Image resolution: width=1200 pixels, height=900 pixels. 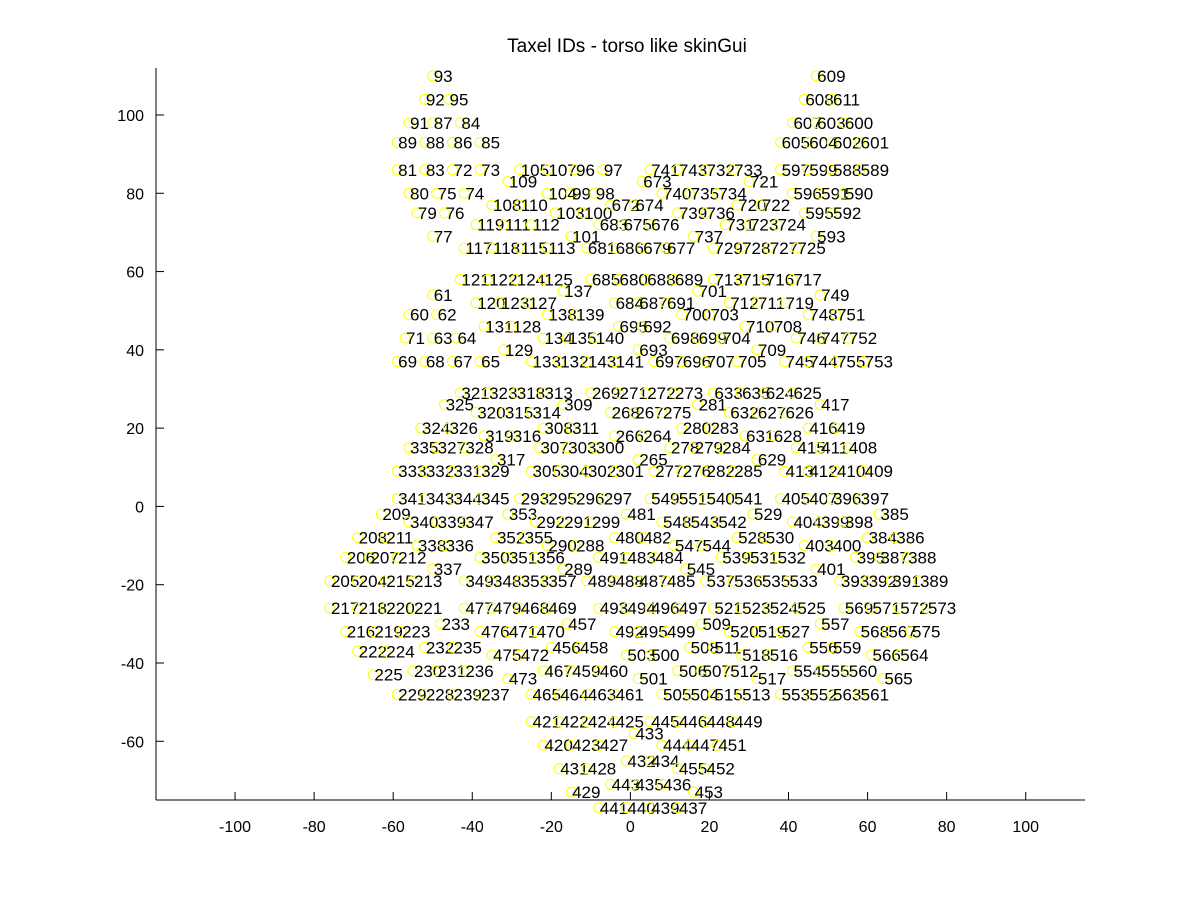 I want to click on taxel-id-label: 491, so click(x=614, y=557).